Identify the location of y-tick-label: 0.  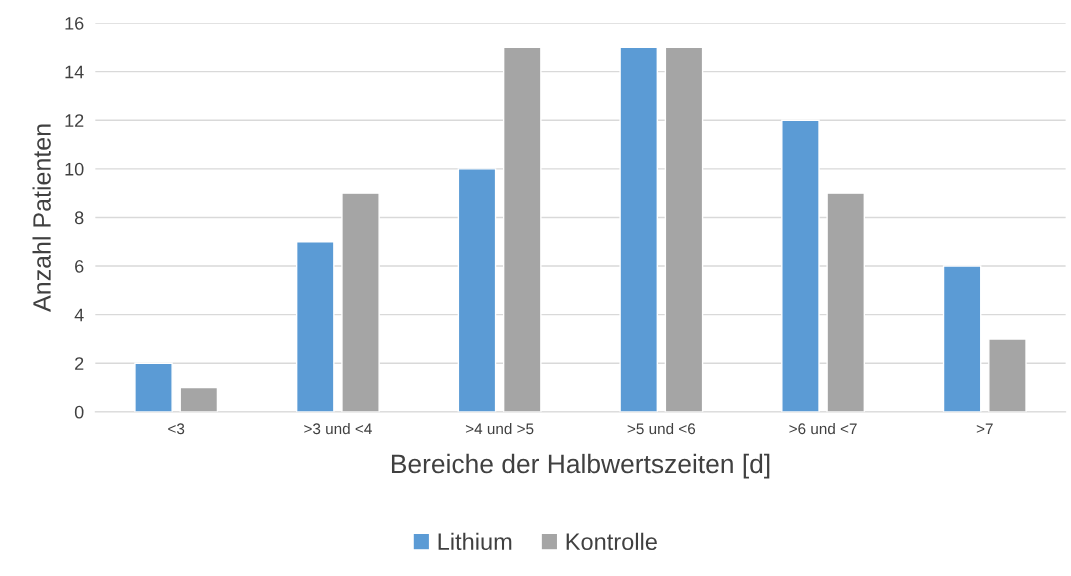
(79, 412).